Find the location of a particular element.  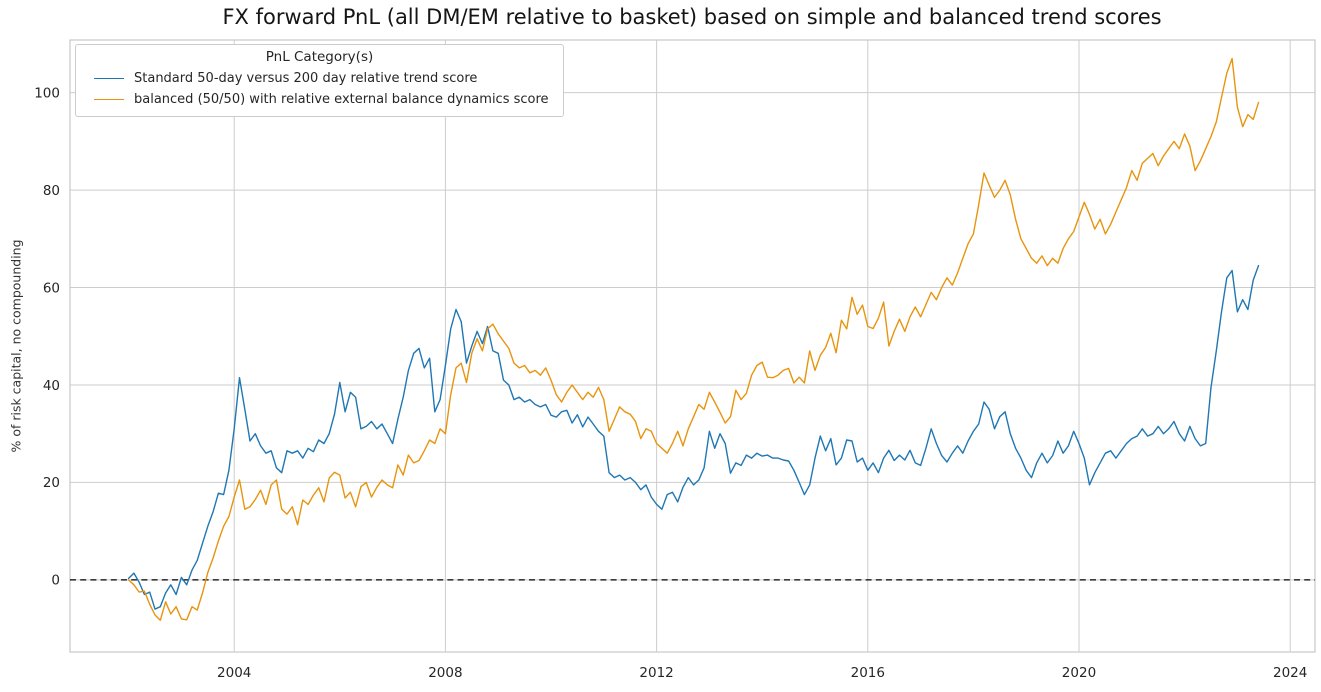

x-tick-label: 2020 is located at coordinates (1079, 673).